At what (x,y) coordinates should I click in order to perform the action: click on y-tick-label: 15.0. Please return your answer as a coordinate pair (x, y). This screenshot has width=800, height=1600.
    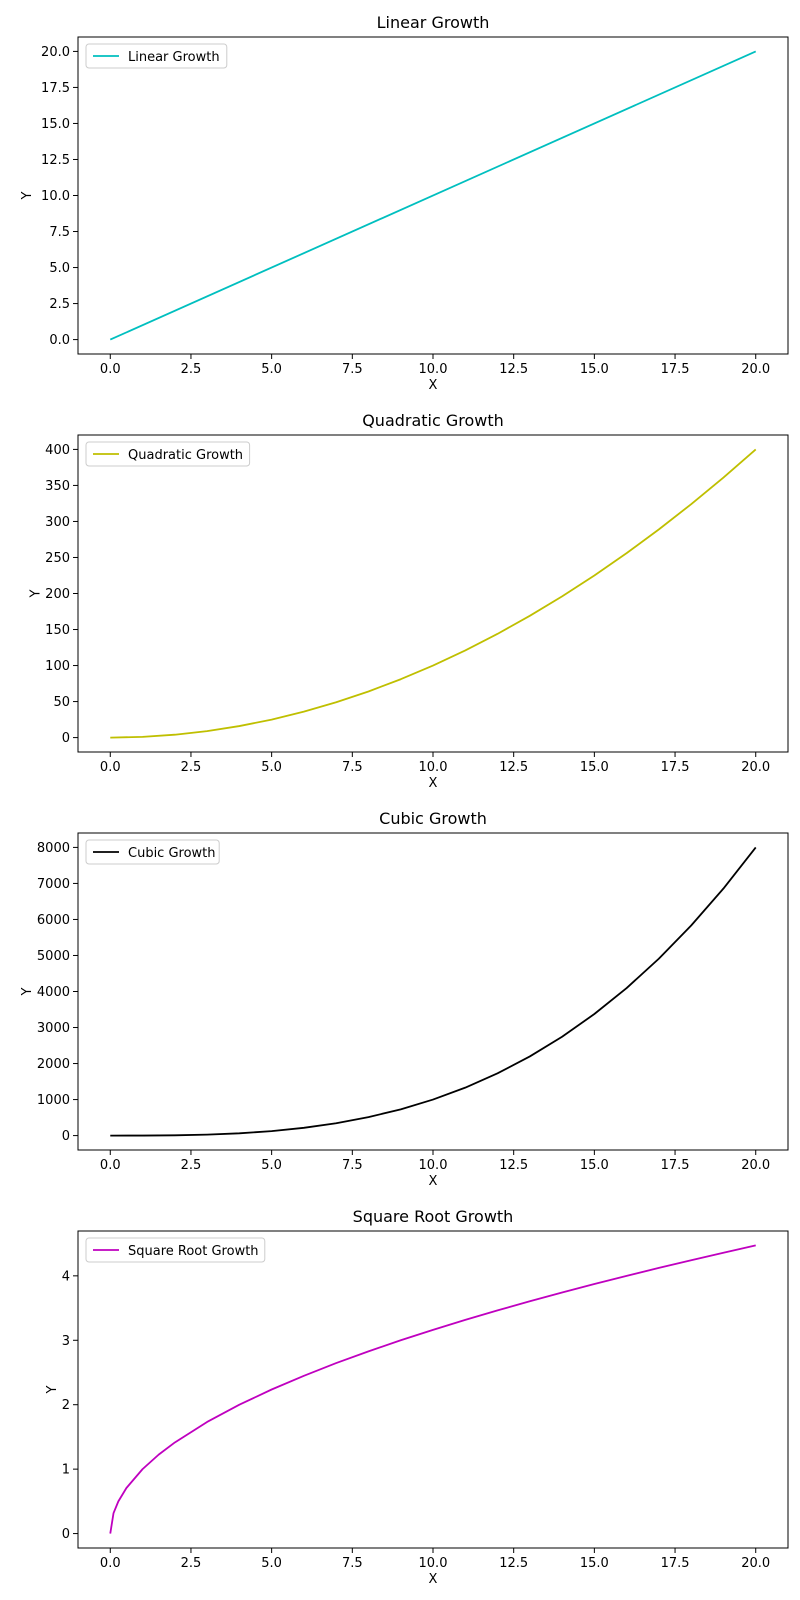
    Looking at the image, I should click on (55, 124).